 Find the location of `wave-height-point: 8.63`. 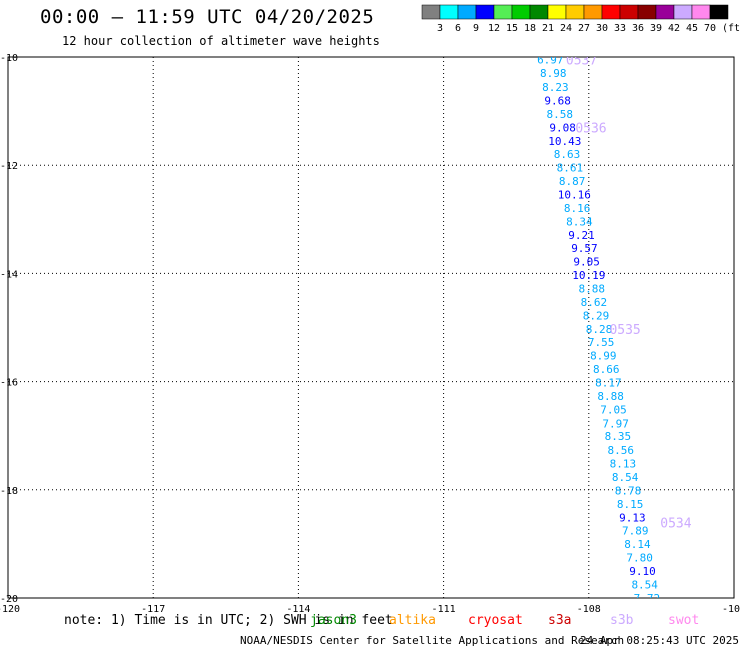

wave-height-point: 8.63 is located at coordinates (567, 154).